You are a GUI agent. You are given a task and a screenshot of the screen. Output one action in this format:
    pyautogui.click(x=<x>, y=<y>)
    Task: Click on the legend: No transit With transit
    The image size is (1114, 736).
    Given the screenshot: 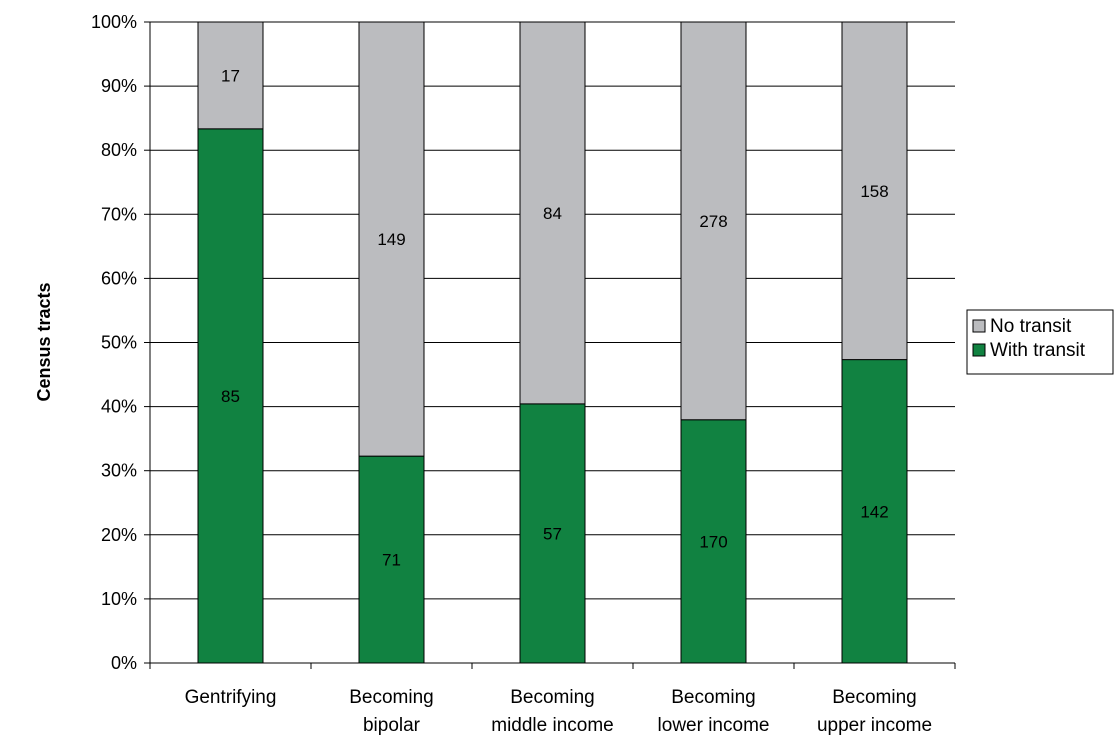 What is the action you would take?
    pyautogui.click(x=1040, y=342)
    